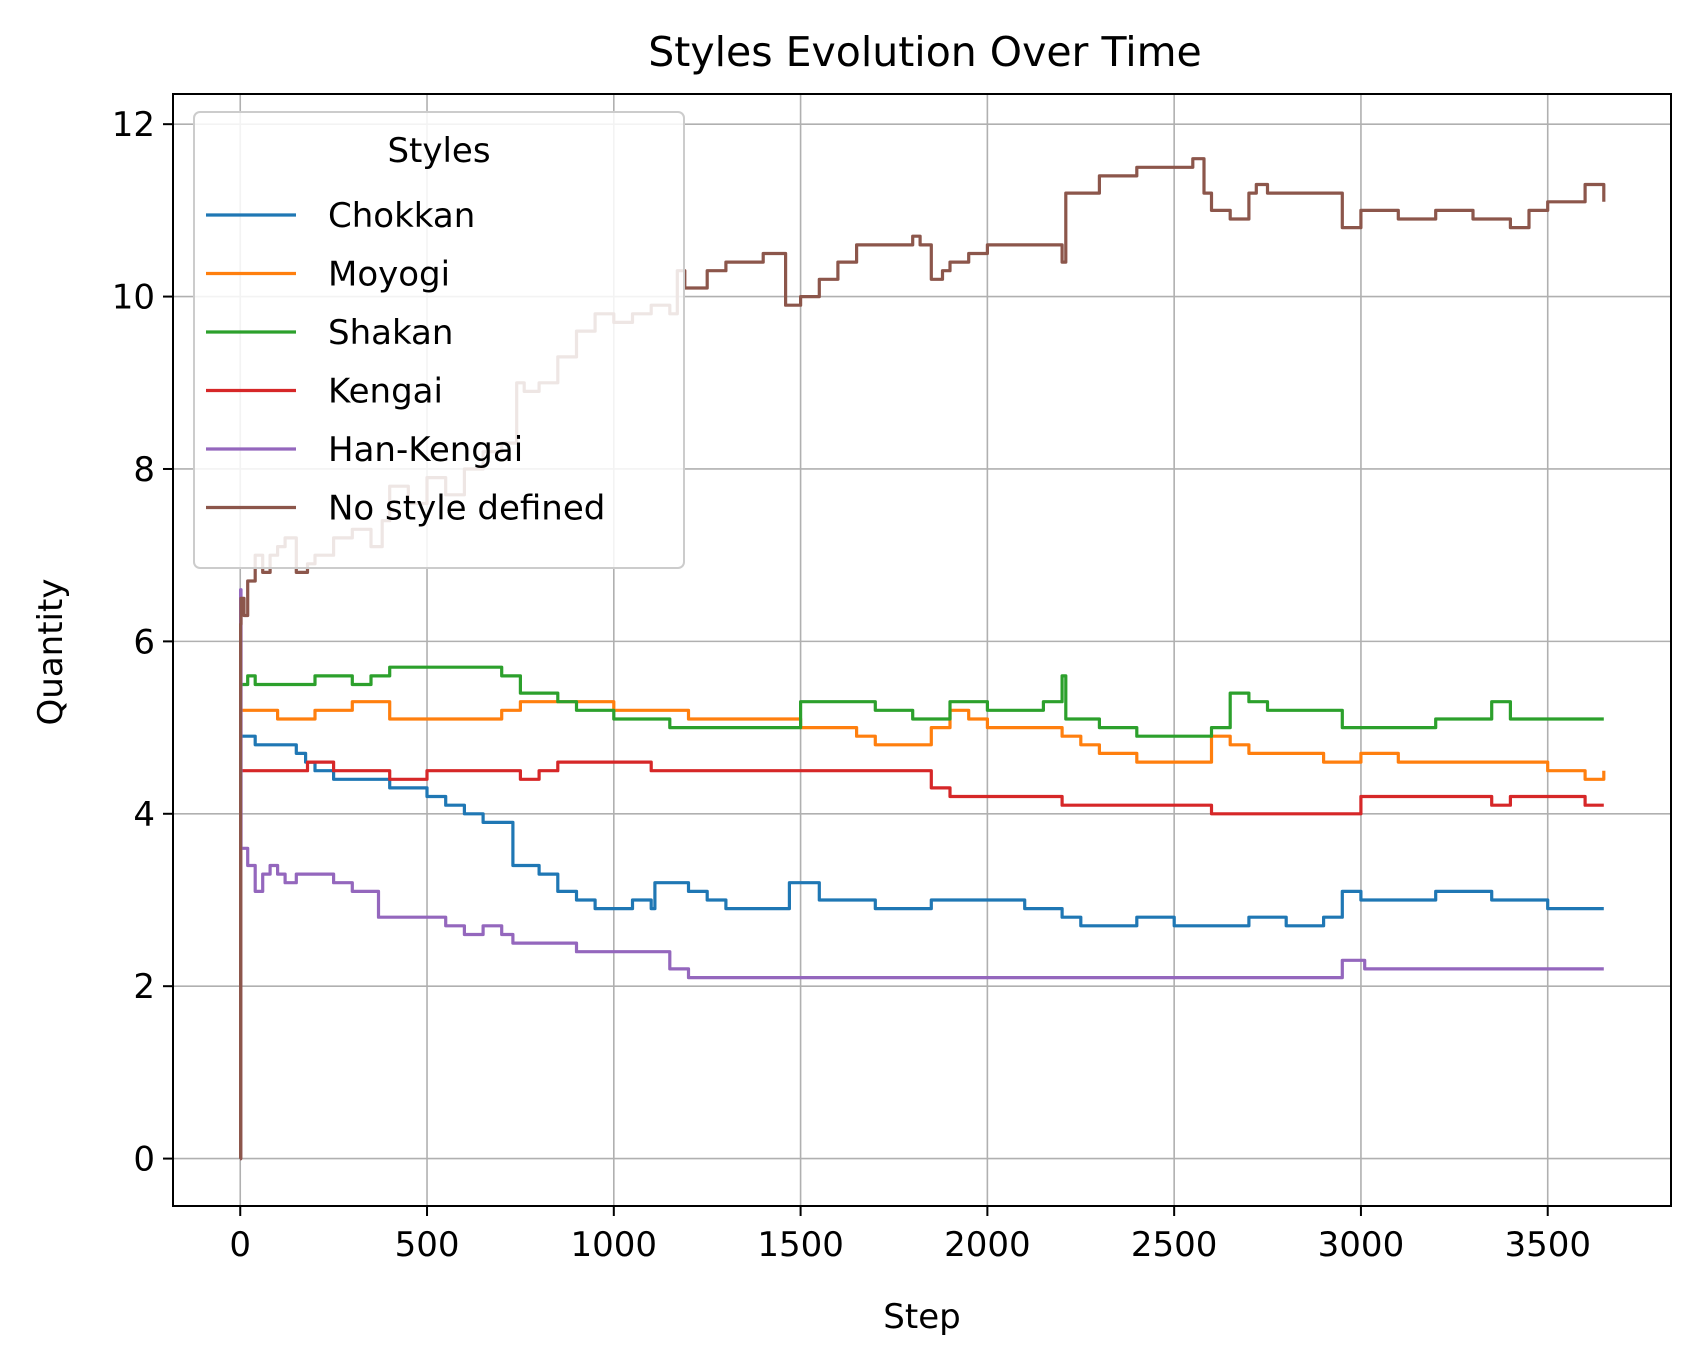  I want to click on x-tick-label: 3500, so click(1547, 1245).